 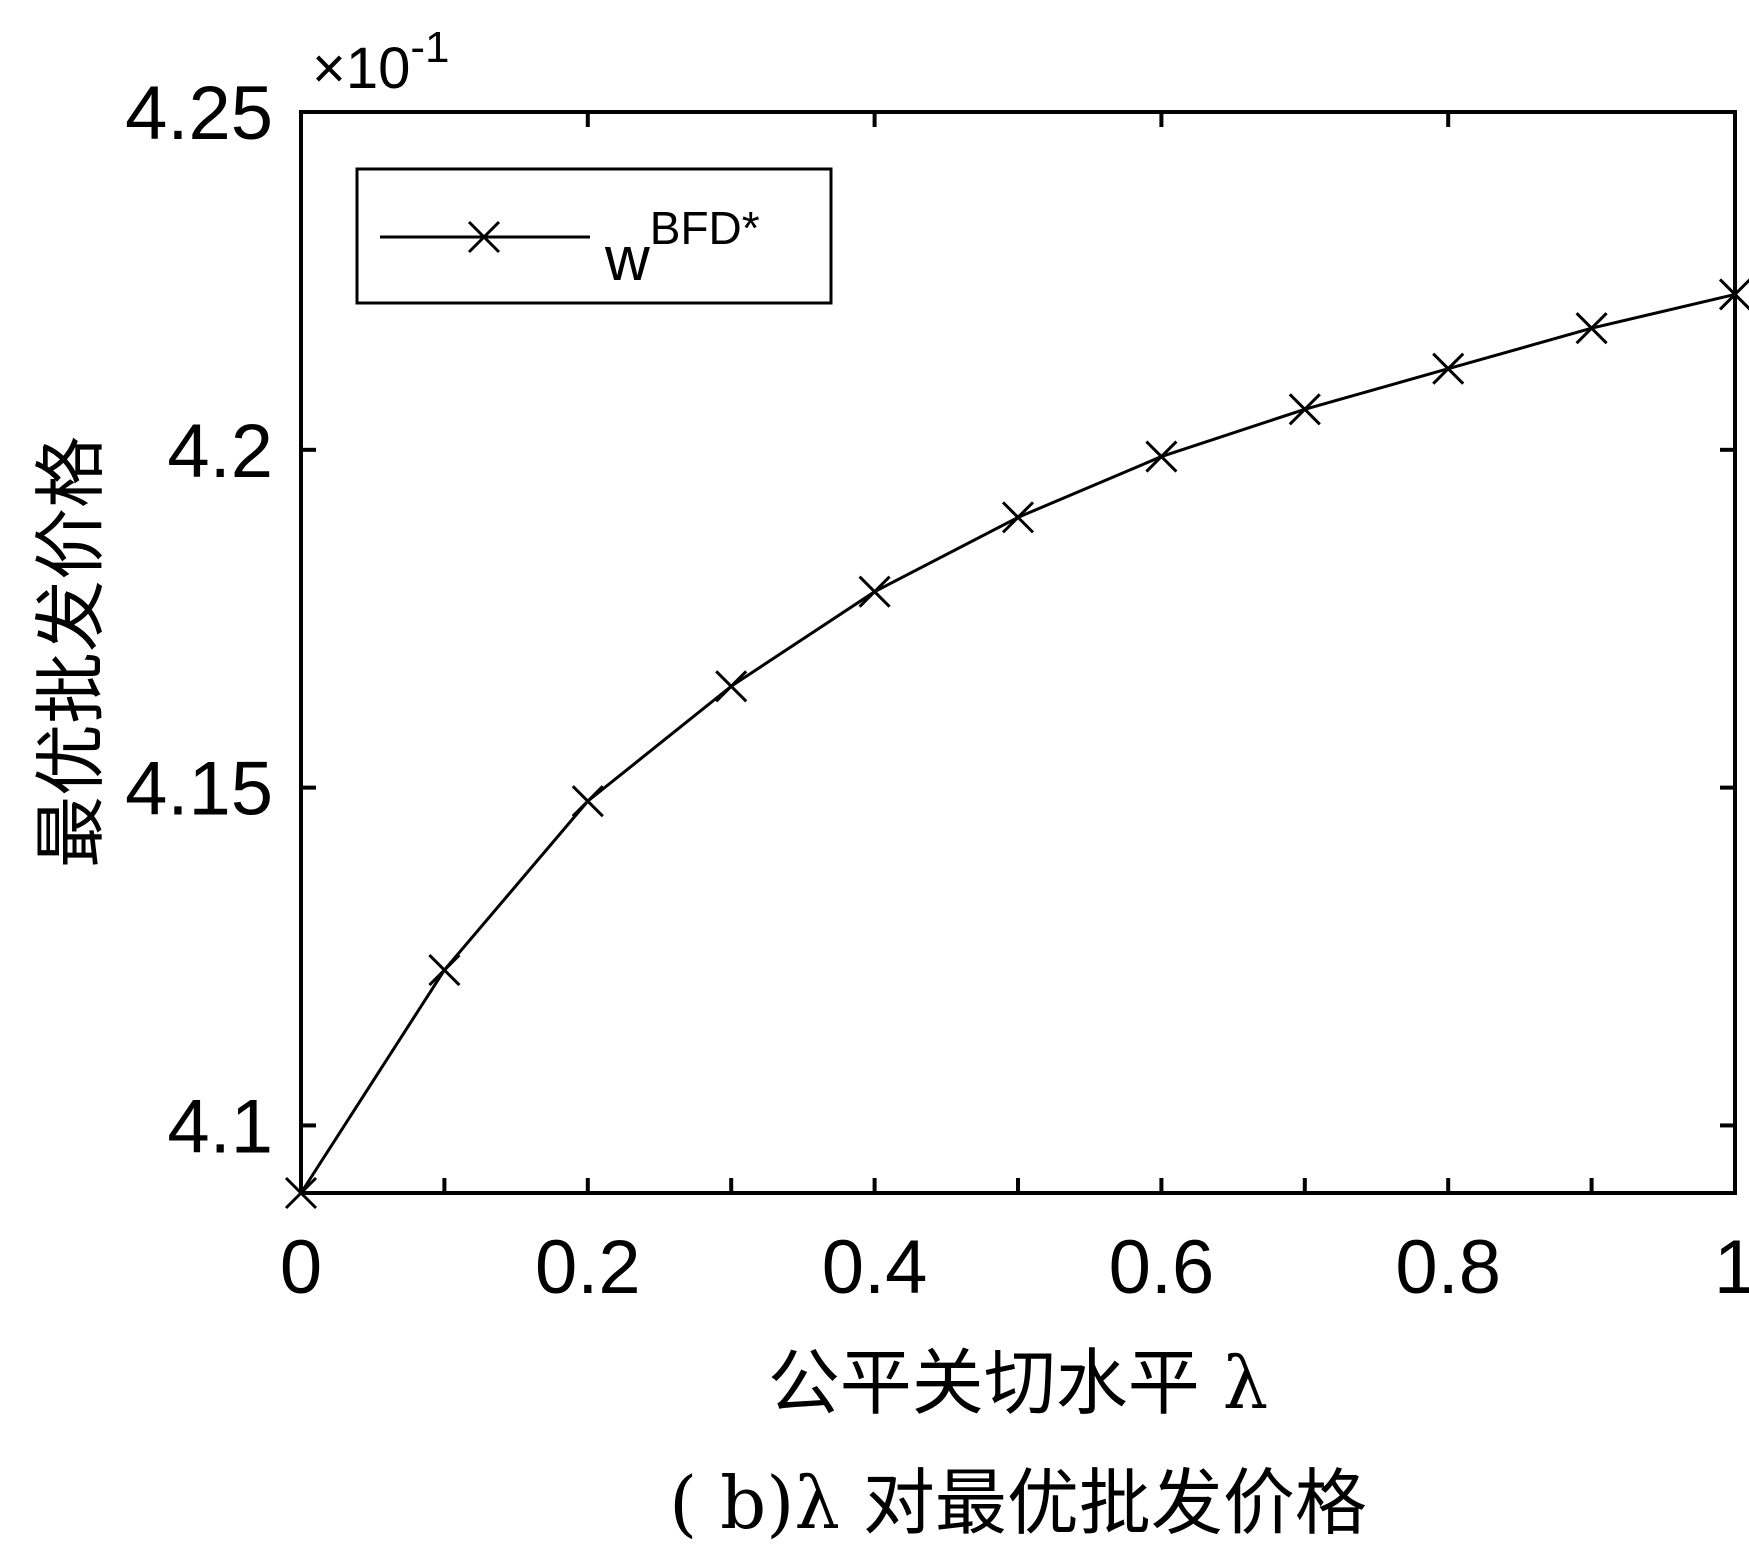 What do you see at coordinates (594, 236) in the screenshot?
I see `legend: wBFD*` at bounding box center [594, 236].